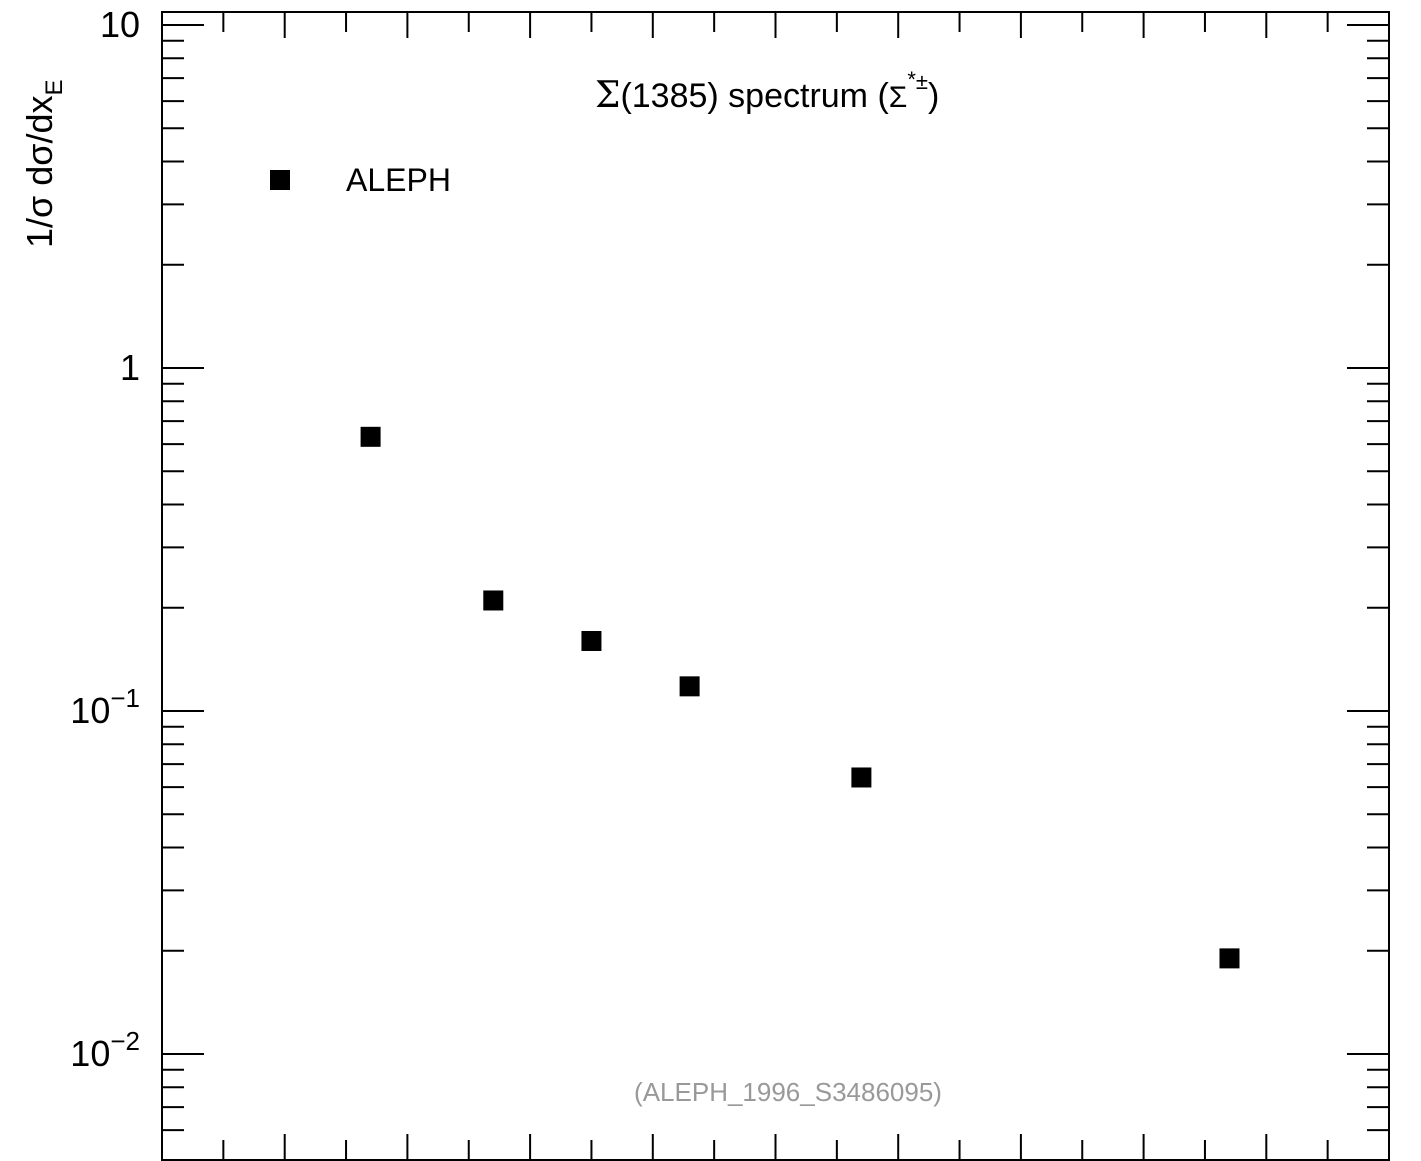  I want to click on y-tick-label: 10⁻², so click(105, 1050).